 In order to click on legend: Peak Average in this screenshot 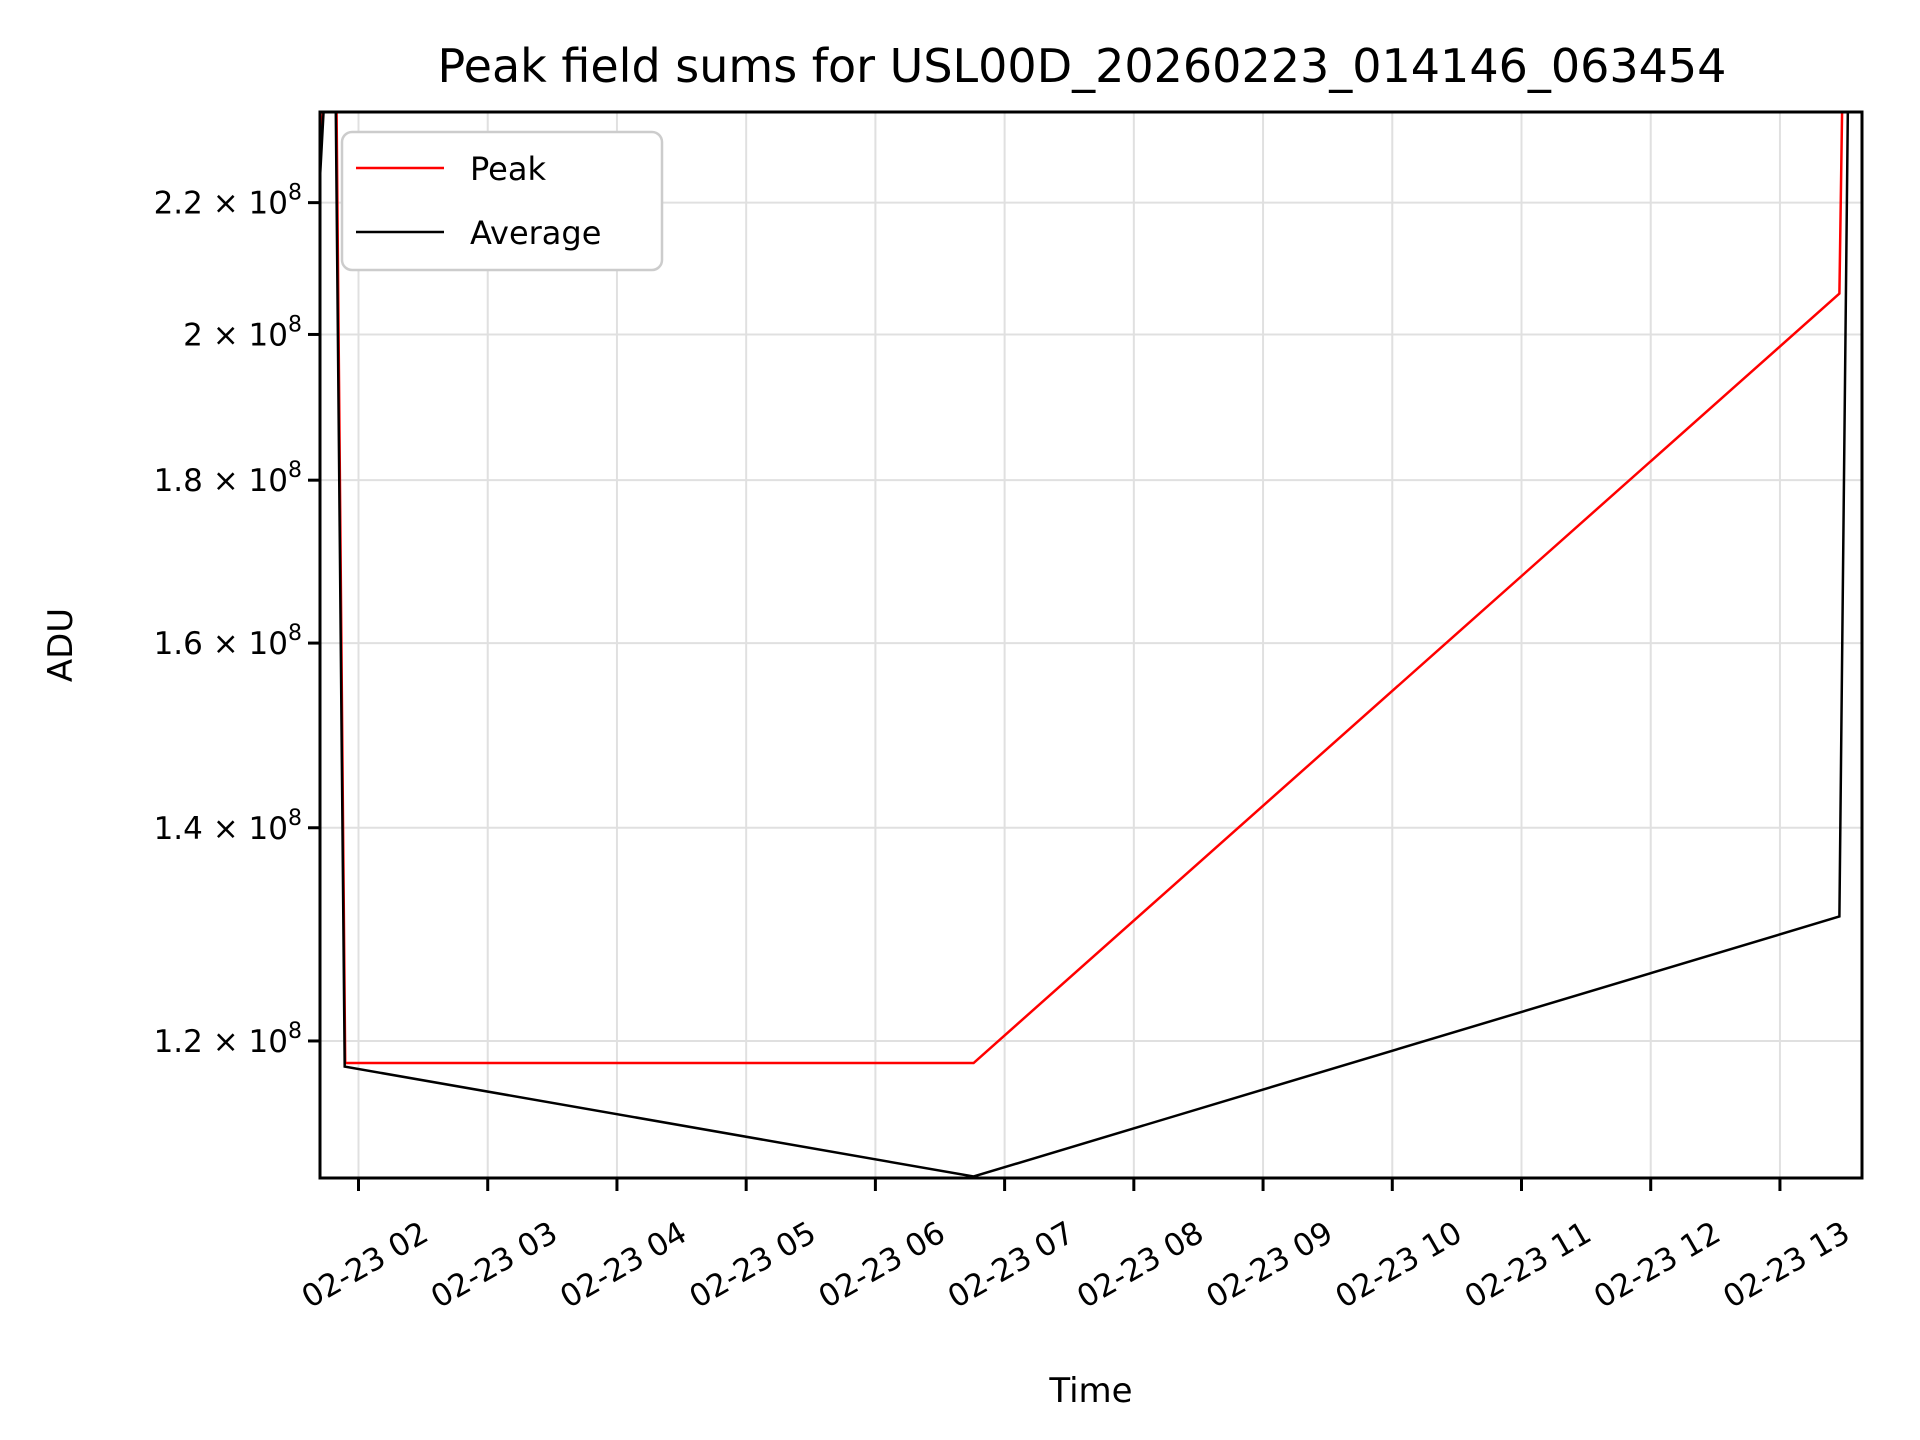, I will do `click(502, 201)`.